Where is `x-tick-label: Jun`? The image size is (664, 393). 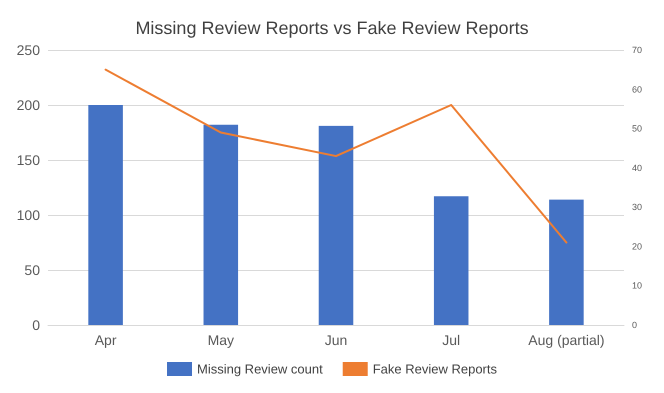
x-tick-label: Jun is located at coordinates (336, 340).